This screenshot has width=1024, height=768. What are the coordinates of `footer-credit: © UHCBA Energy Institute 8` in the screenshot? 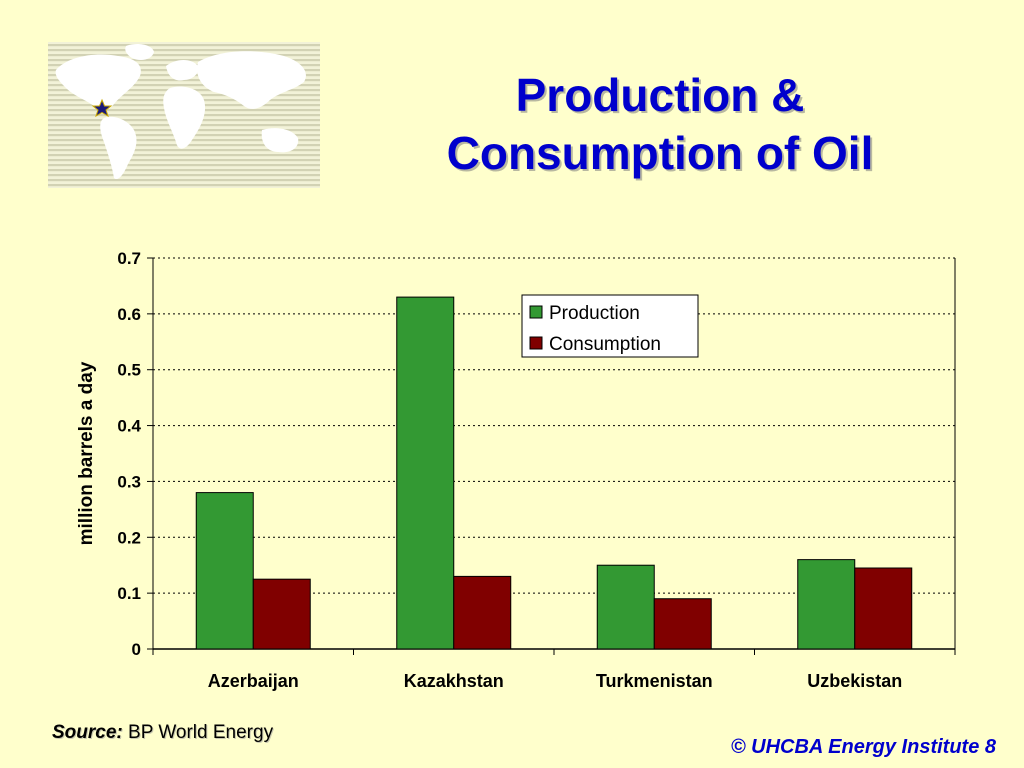 It's located at (863, 747).